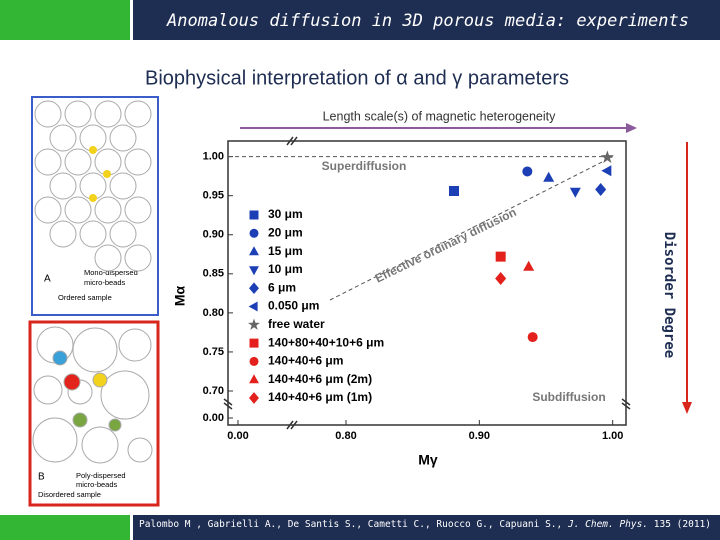  I want to click on panel-label: Poly-dispersed, so click(101, 475).